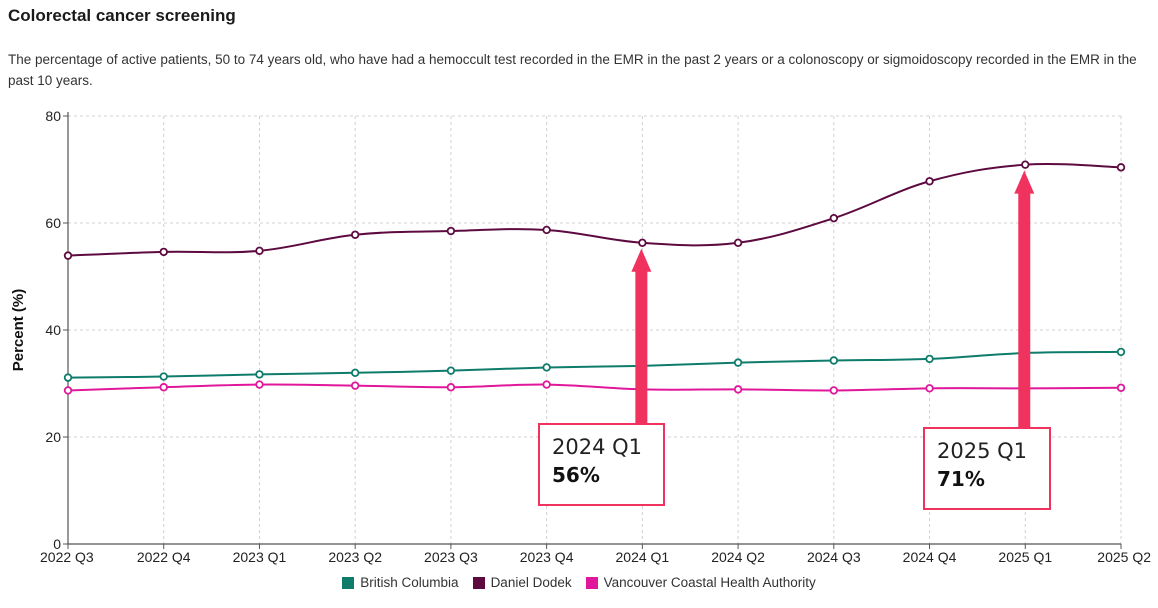 The height and width of the screenshot is (608, 1158). I want to click on legend-label: Daniel Dodek, so click(531, 582).